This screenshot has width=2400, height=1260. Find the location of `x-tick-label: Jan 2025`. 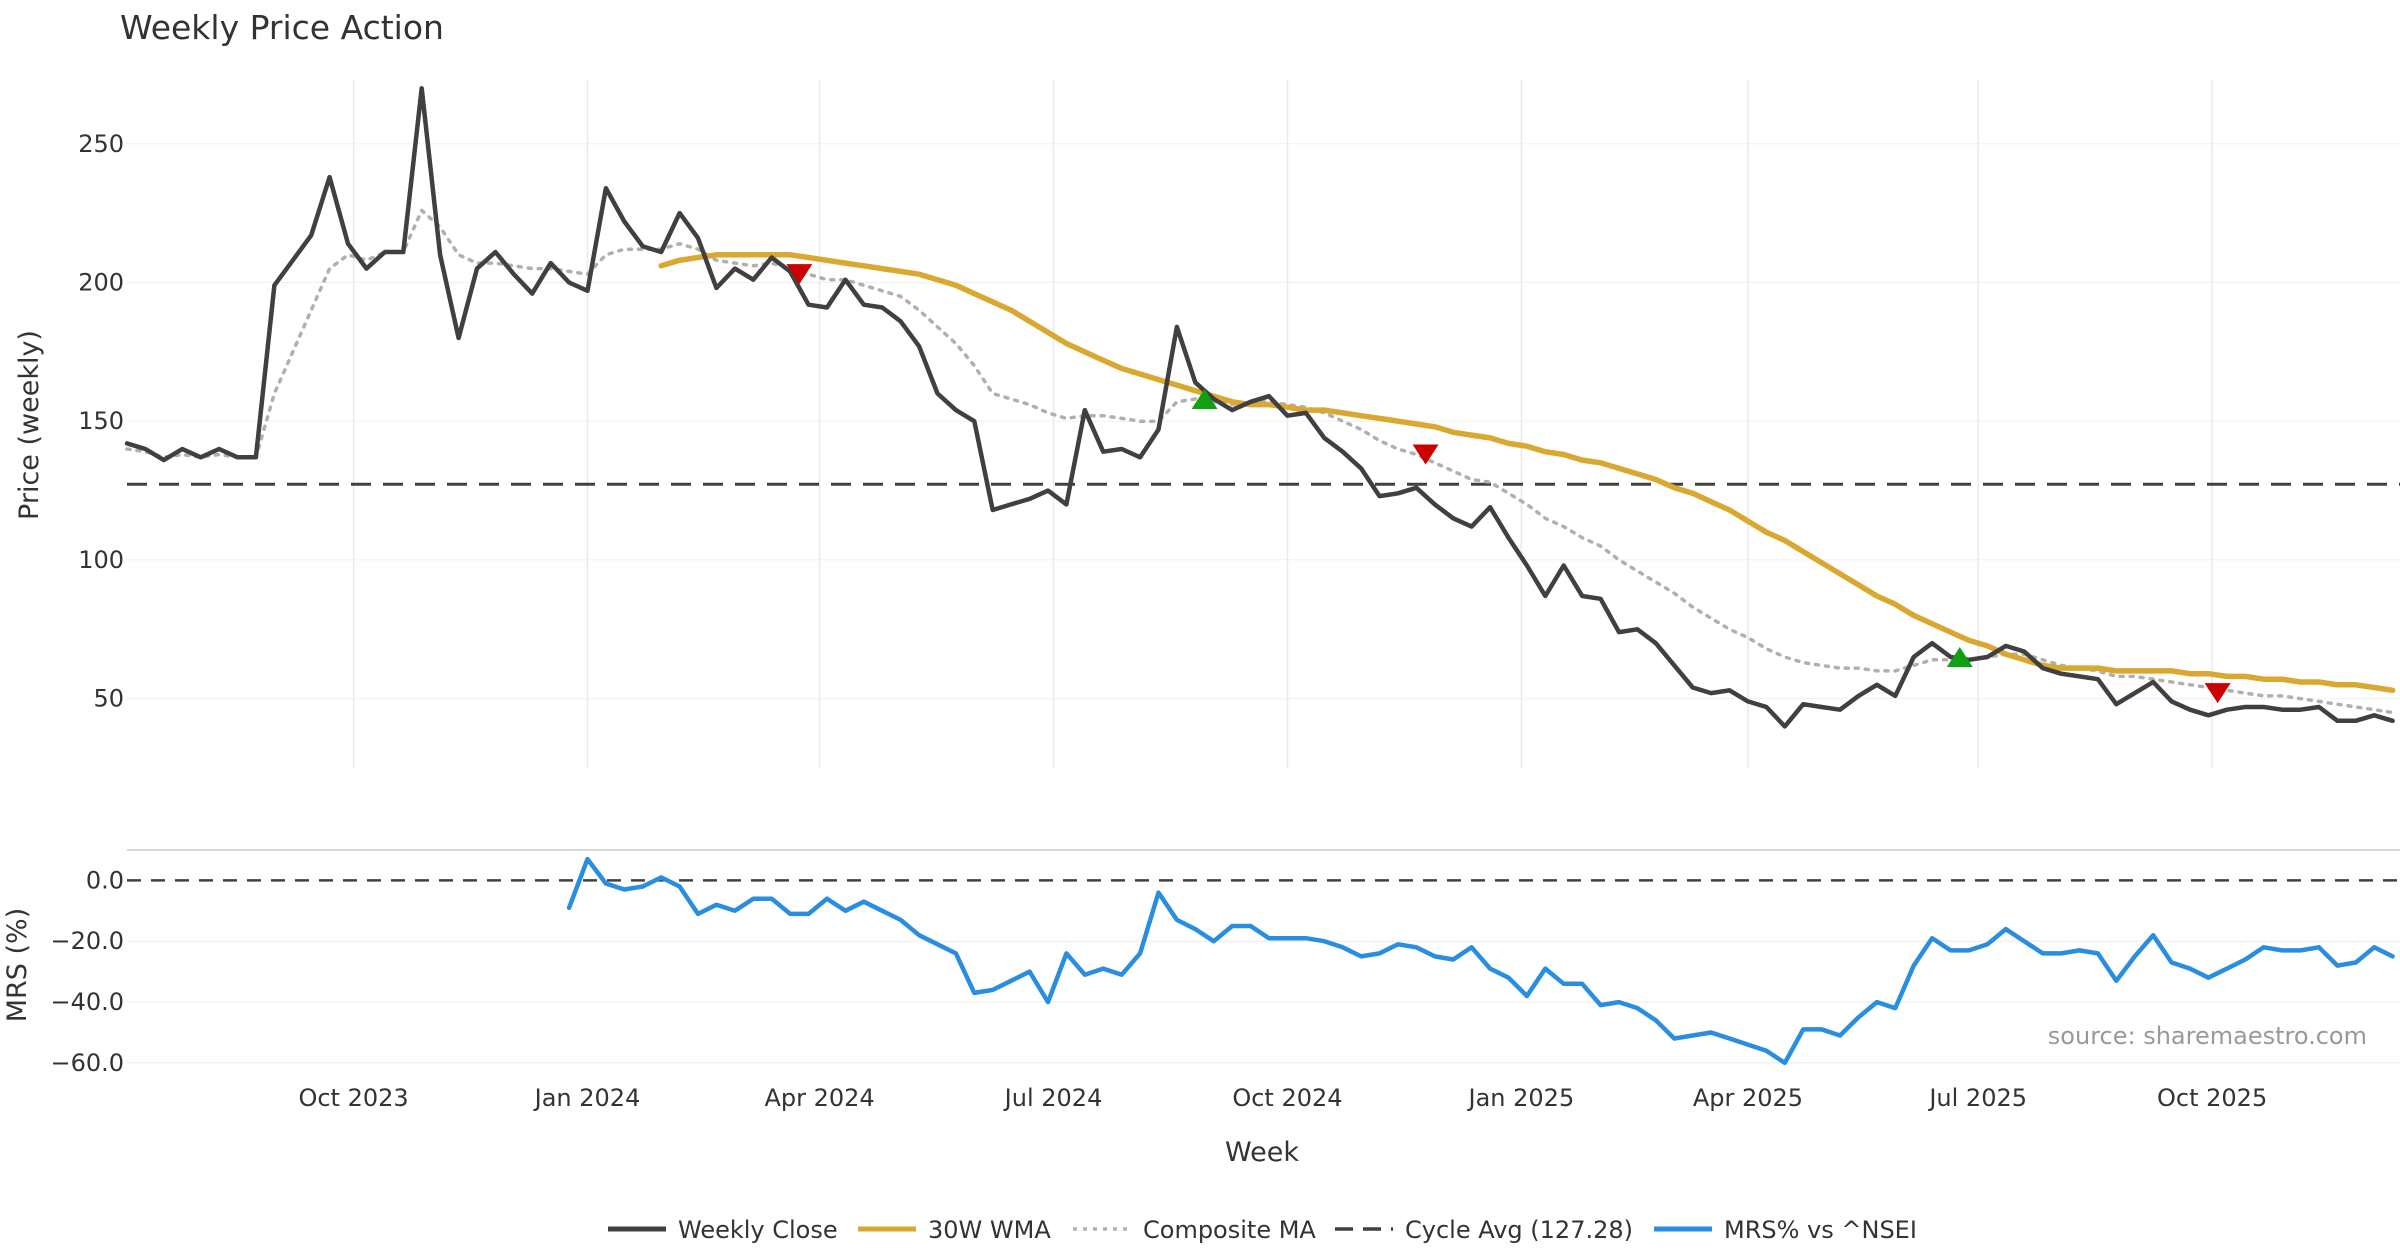

x-tick-label: Jan 2025 is located at coordinates (1521, 1098).